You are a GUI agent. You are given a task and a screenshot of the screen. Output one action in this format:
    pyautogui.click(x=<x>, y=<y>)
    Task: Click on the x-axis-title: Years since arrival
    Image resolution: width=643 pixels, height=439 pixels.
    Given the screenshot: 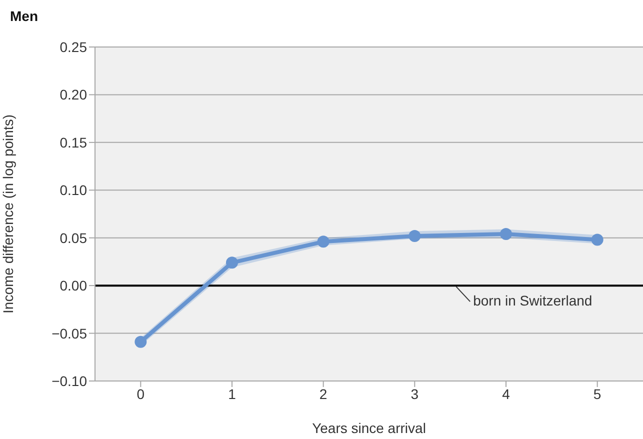 What is the action you would take?
    pyautogui.click(x=369, y=428)
    